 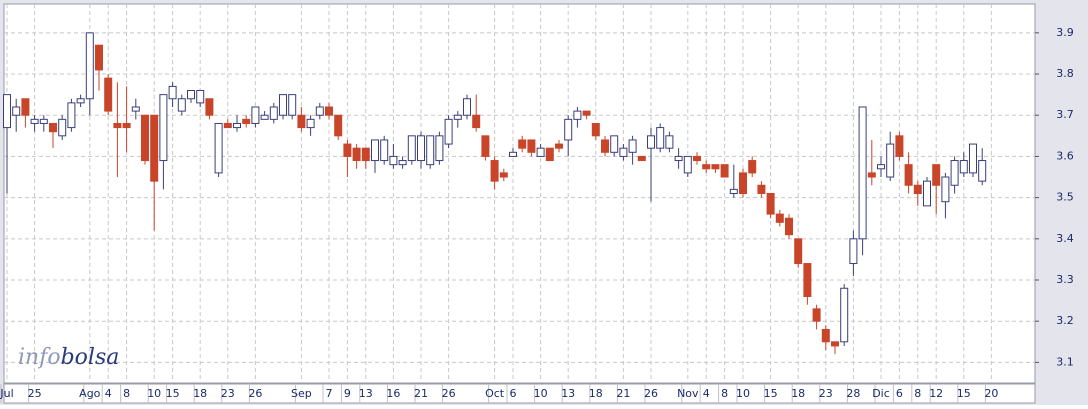 What do you see at coordinates (68, 357) in the screenshot?
I see `logo: infobolsa` at bounding box center [68, 357].